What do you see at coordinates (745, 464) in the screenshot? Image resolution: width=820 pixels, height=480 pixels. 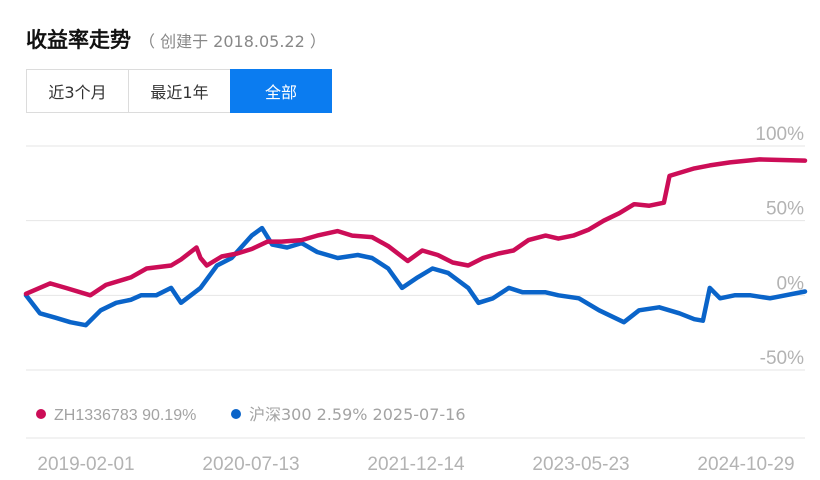 I see `x-tick-label: 2024-10-29` at bounding box center [745, 464].